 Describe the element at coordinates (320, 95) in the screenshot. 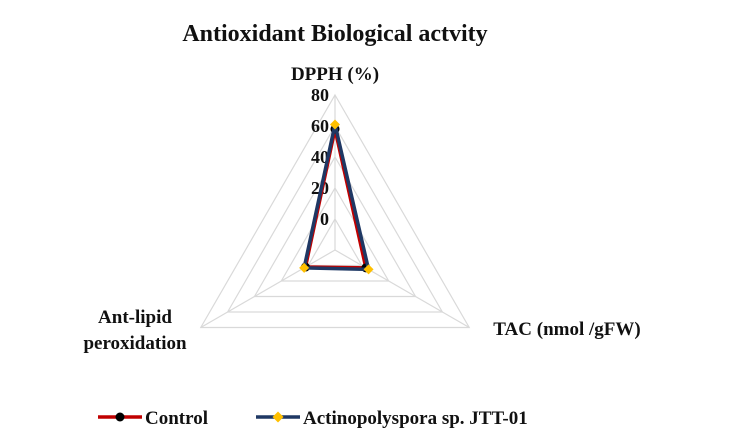

I see `tick-label-80: 80` at that location.